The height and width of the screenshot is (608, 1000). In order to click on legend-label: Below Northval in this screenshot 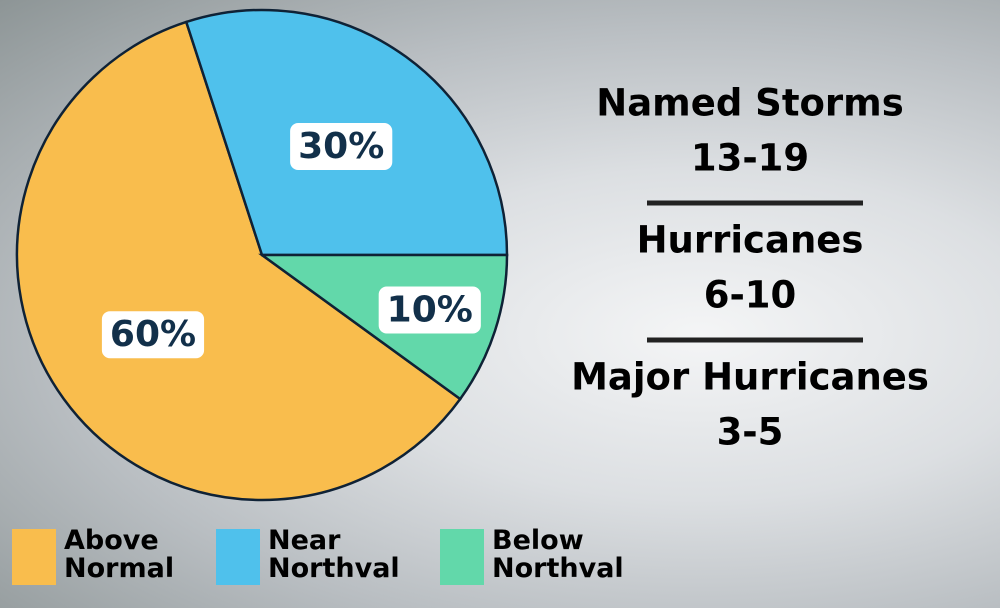, I will do `click(558, 554)`.